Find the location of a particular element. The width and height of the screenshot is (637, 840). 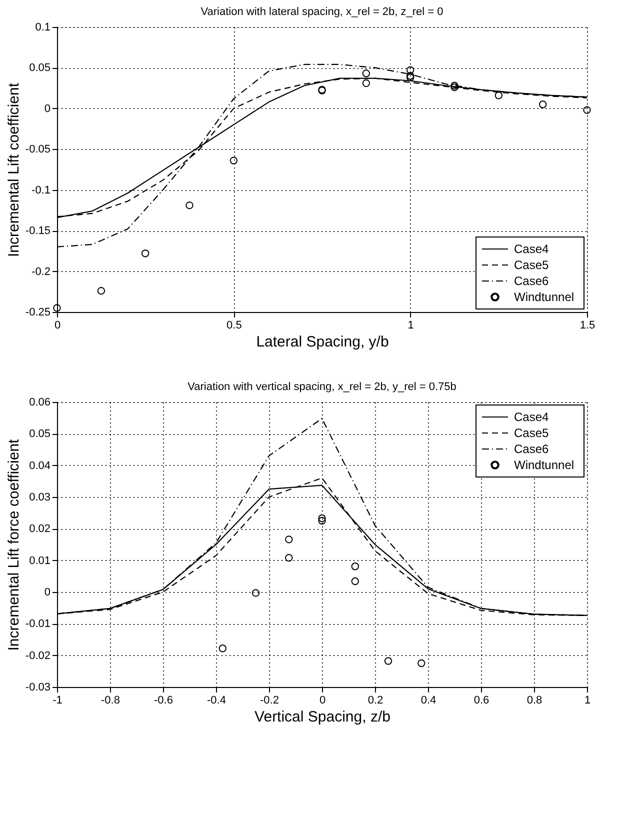

x-tick-label: 0.6 is located at coordinates (482, 700).